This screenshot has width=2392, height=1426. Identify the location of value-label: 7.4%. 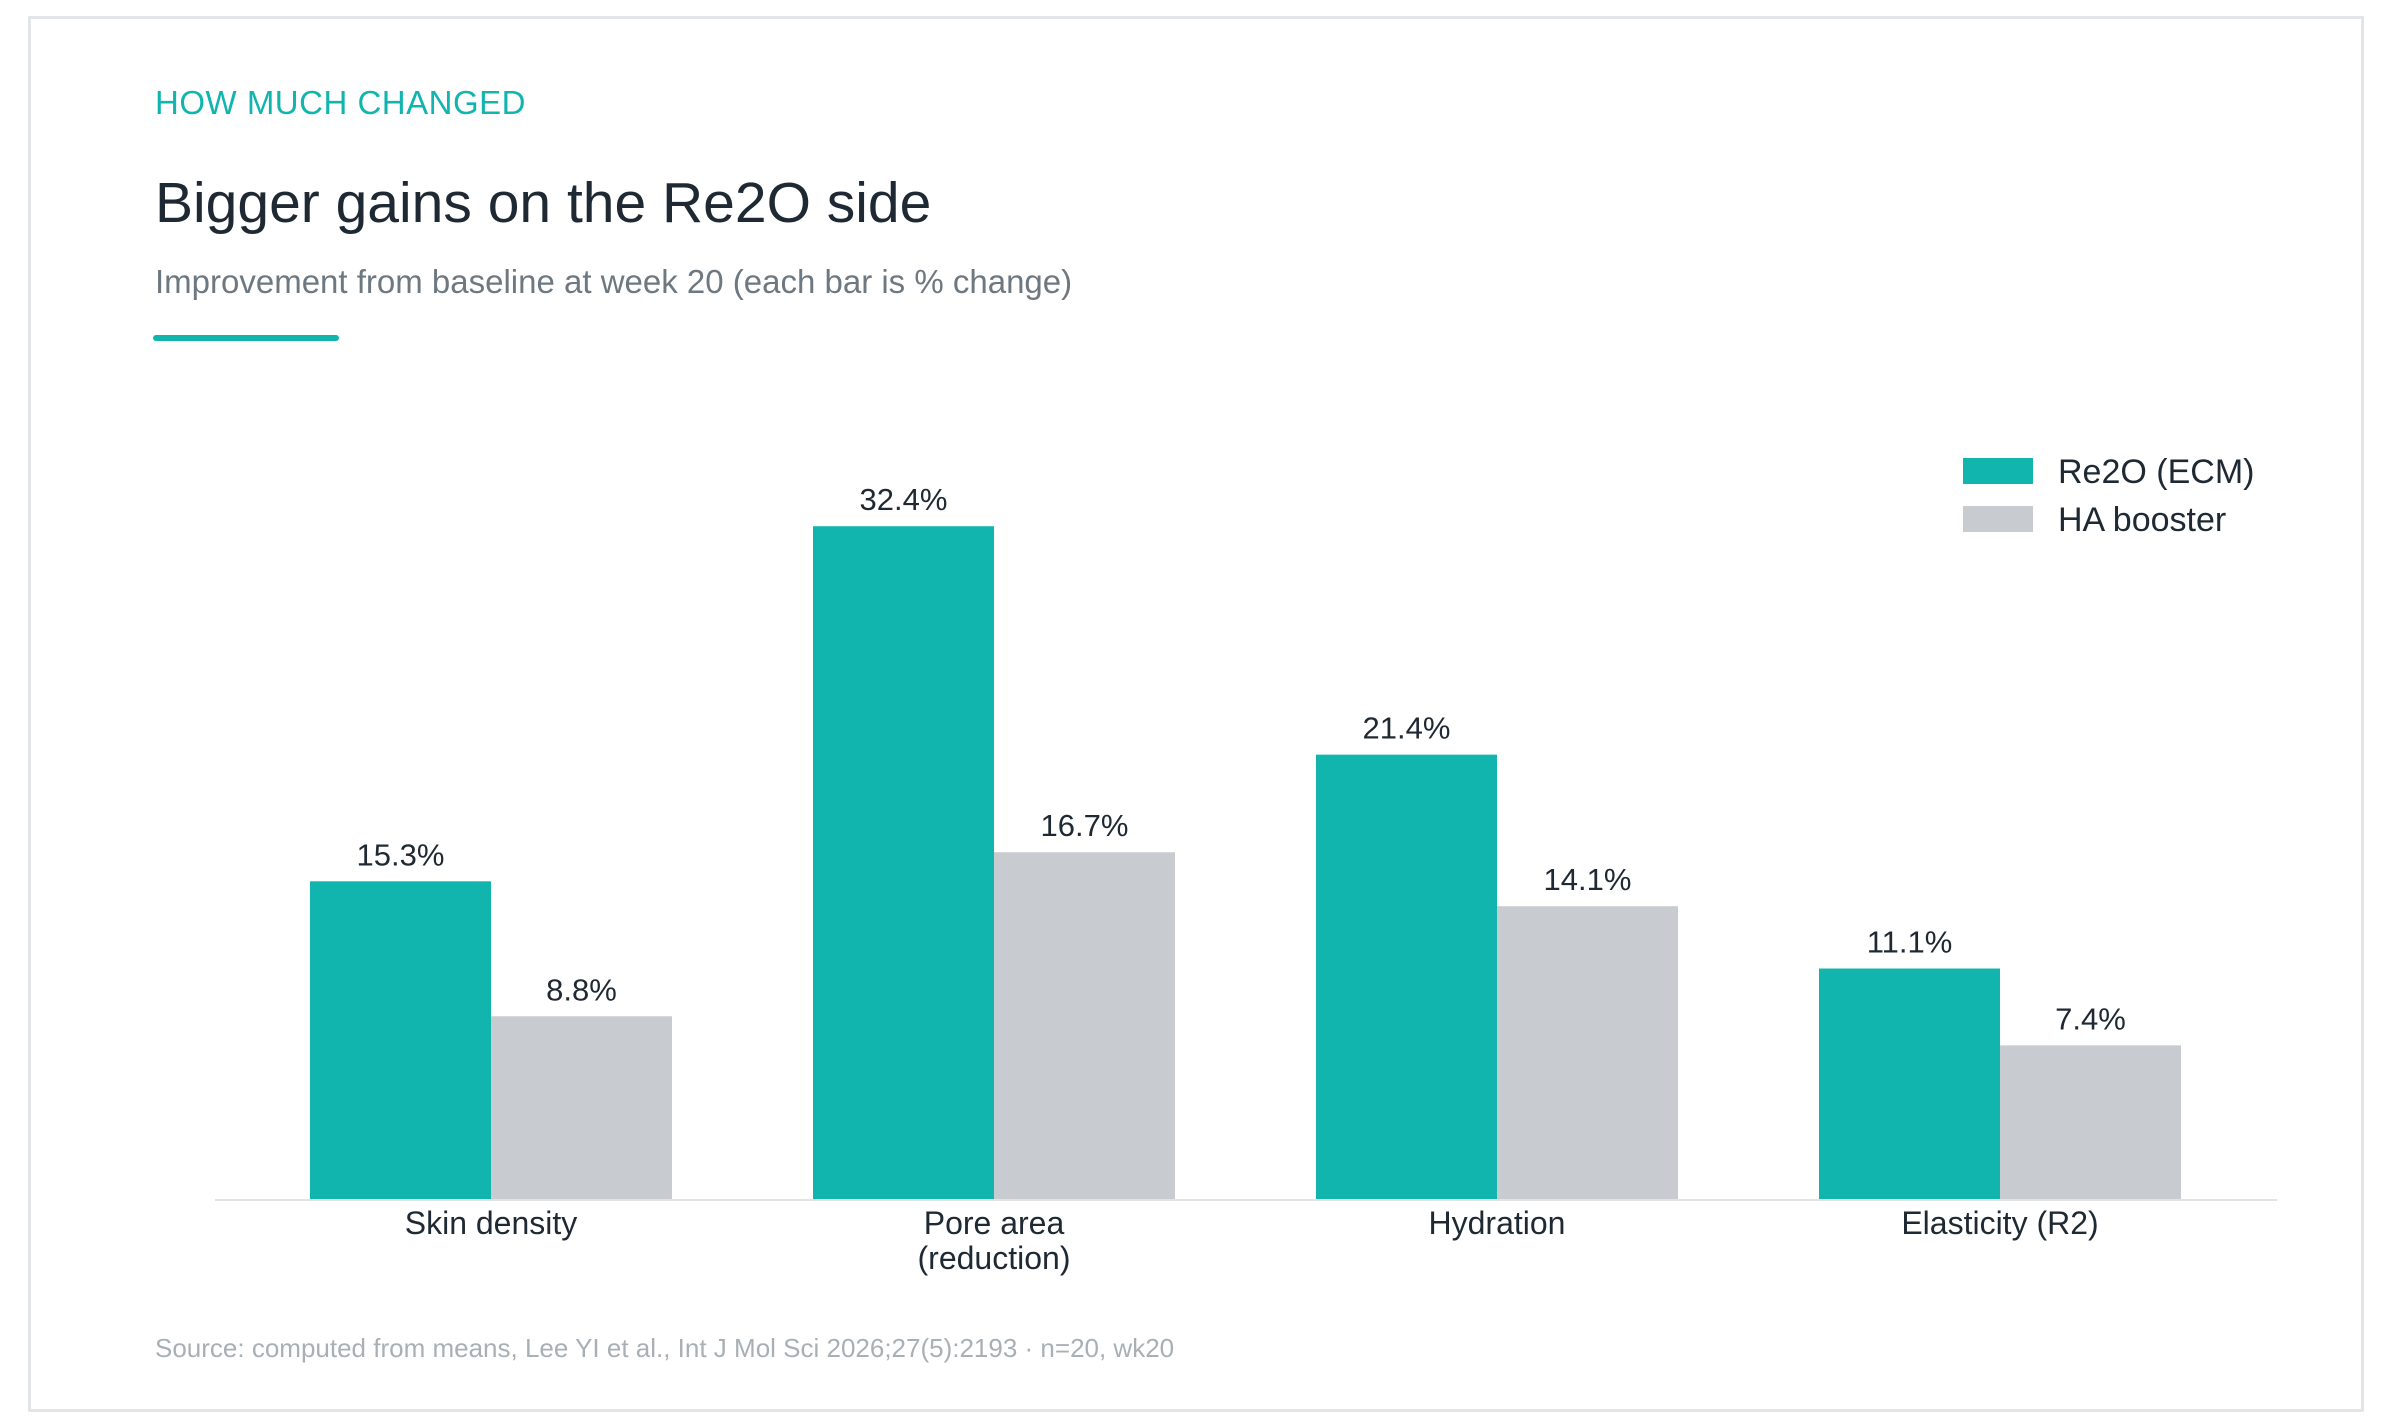
(2090, 1018).